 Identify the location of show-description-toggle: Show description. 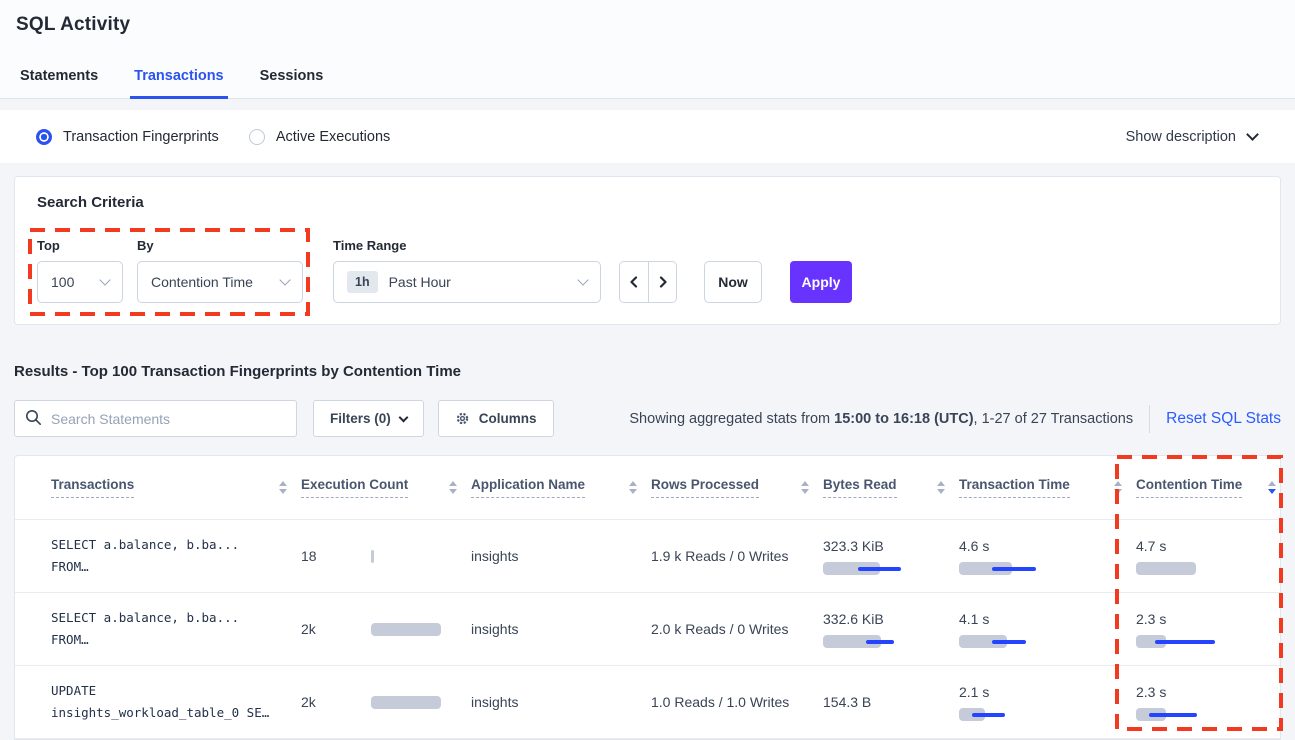
(1192, 136).